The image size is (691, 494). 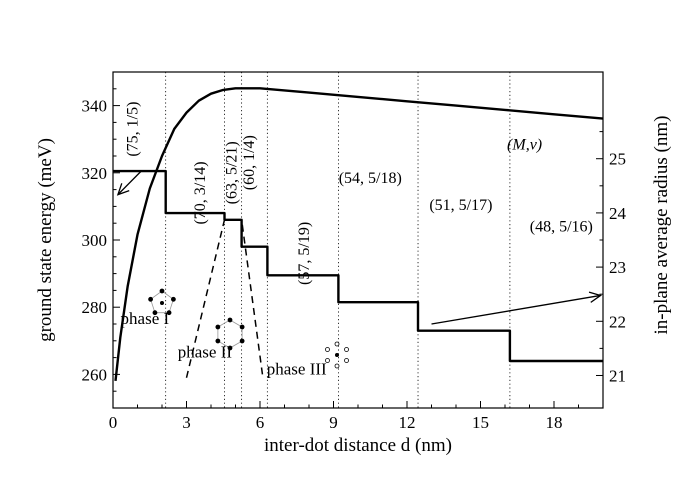 What do you see at coordinates (45, 240) in the screenshot?
I see `y-axis-title: ground state energy (meV)` at bounding box center [45, 240].